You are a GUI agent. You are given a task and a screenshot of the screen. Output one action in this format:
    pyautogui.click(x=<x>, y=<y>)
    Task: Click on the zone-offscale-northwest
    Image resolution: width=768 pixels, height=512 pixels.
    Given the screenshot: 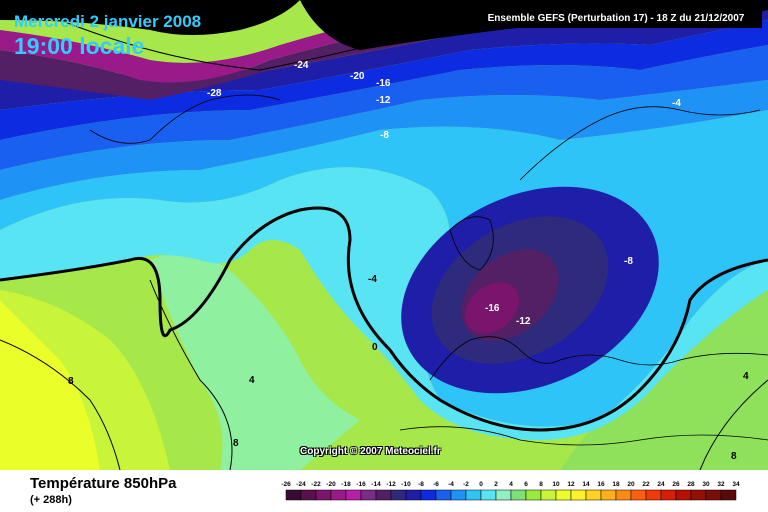 What is the action you would take?
    pyautogui.click(x=150, y=17)
    